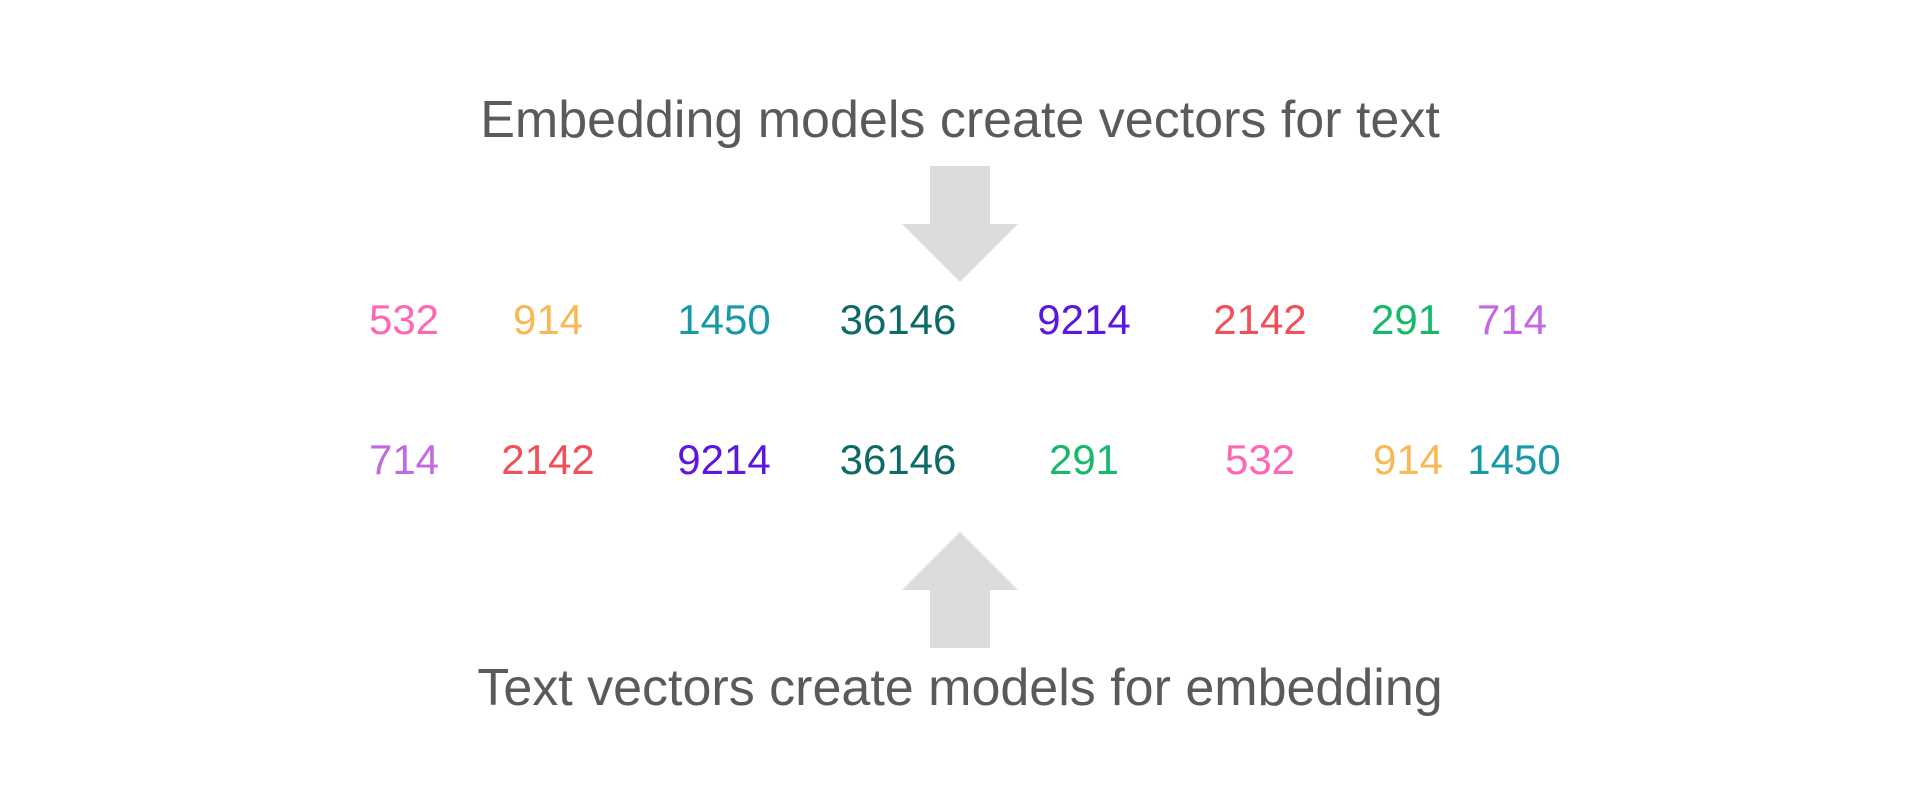 The height and width of the screenshot is (804, 1920). Describe the element at coordinates (404, 319) in the screenshot. I see `top-token-1: 532` at that location.